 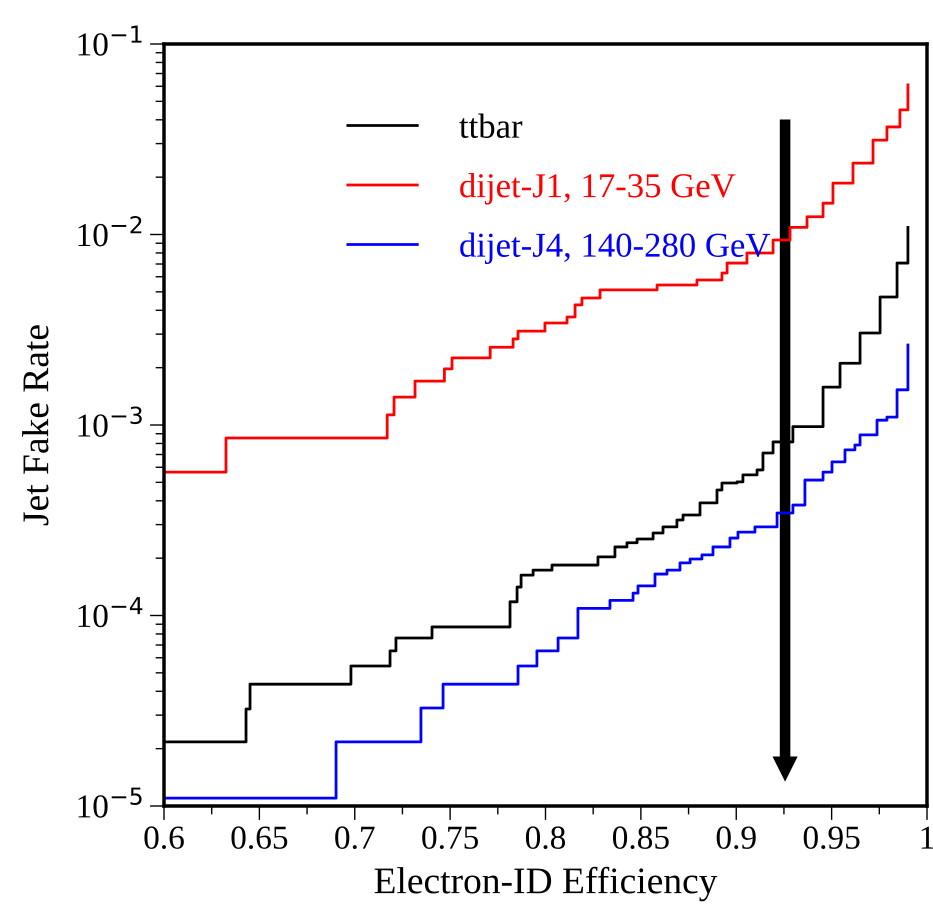 What do you see at coordinates (110, 41) in the screenshot?
I see `y-tick-label: 10$^{−1}$` at bounding box center [110, 41].